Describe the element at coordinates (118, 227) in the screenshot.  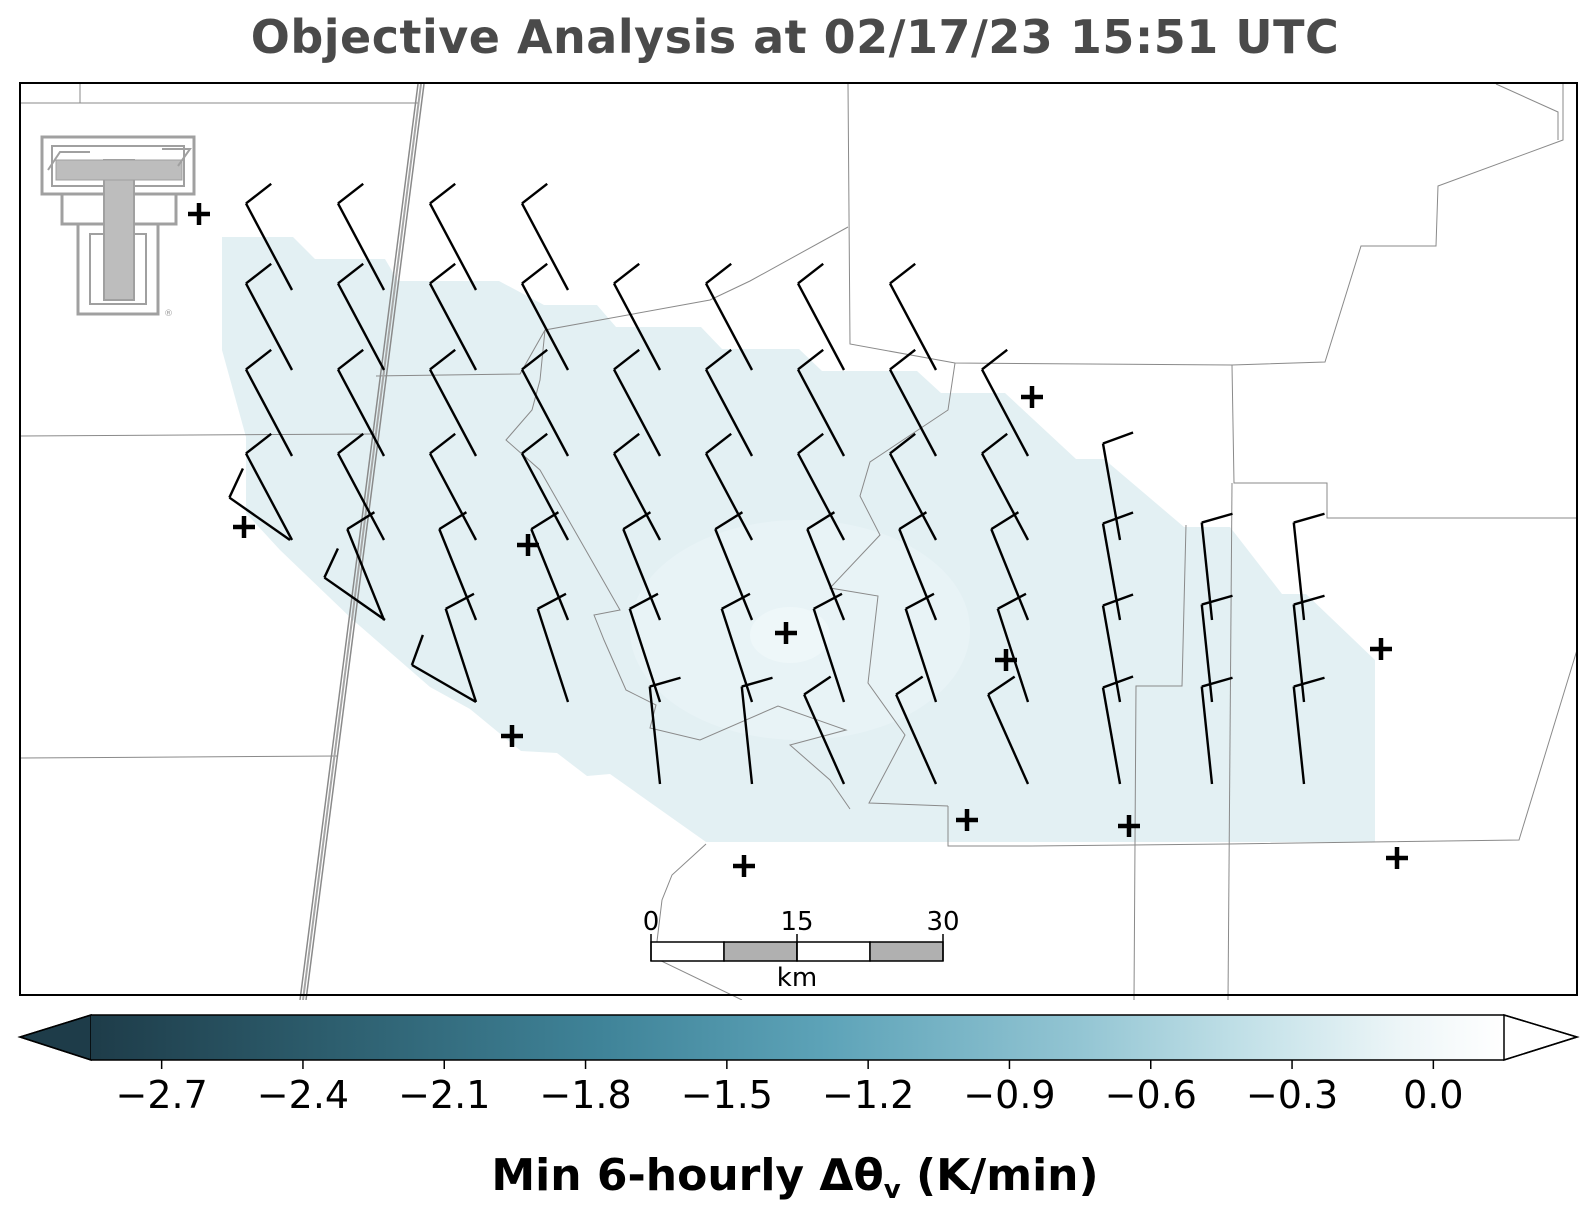
I see `texas-tech-double-t-logo: ®` at that location.